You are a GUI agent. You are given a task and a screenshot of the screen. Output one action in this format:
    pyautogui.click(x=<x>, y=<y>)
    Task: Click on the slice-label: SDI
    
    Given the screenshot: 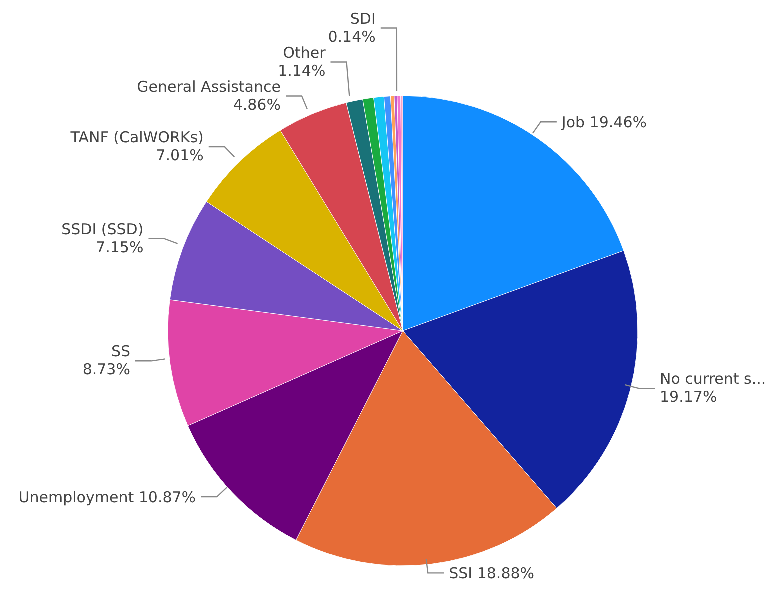 What is the action you would take?
    pyautogui.click(x=363, y=19)
    